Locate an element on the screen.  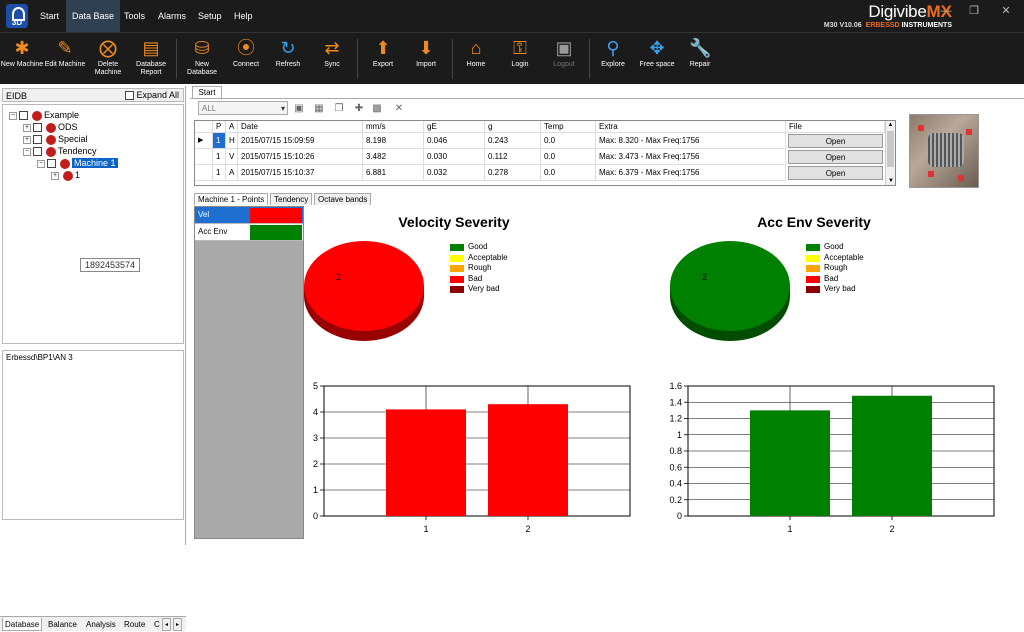
column-header: A is located at coordinates (232, 127).